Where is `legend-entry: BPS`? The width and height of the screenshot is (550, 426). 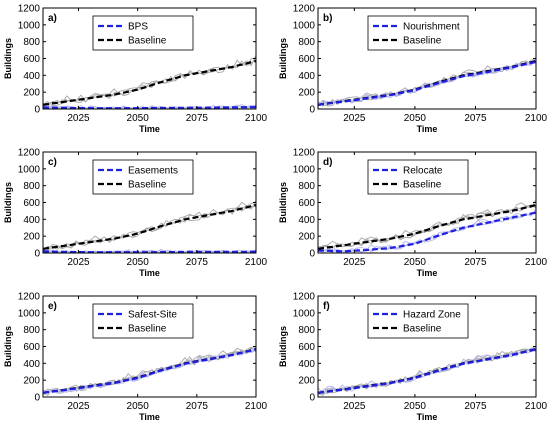 legend-entry: BPS is located at coordinates (138, 27).